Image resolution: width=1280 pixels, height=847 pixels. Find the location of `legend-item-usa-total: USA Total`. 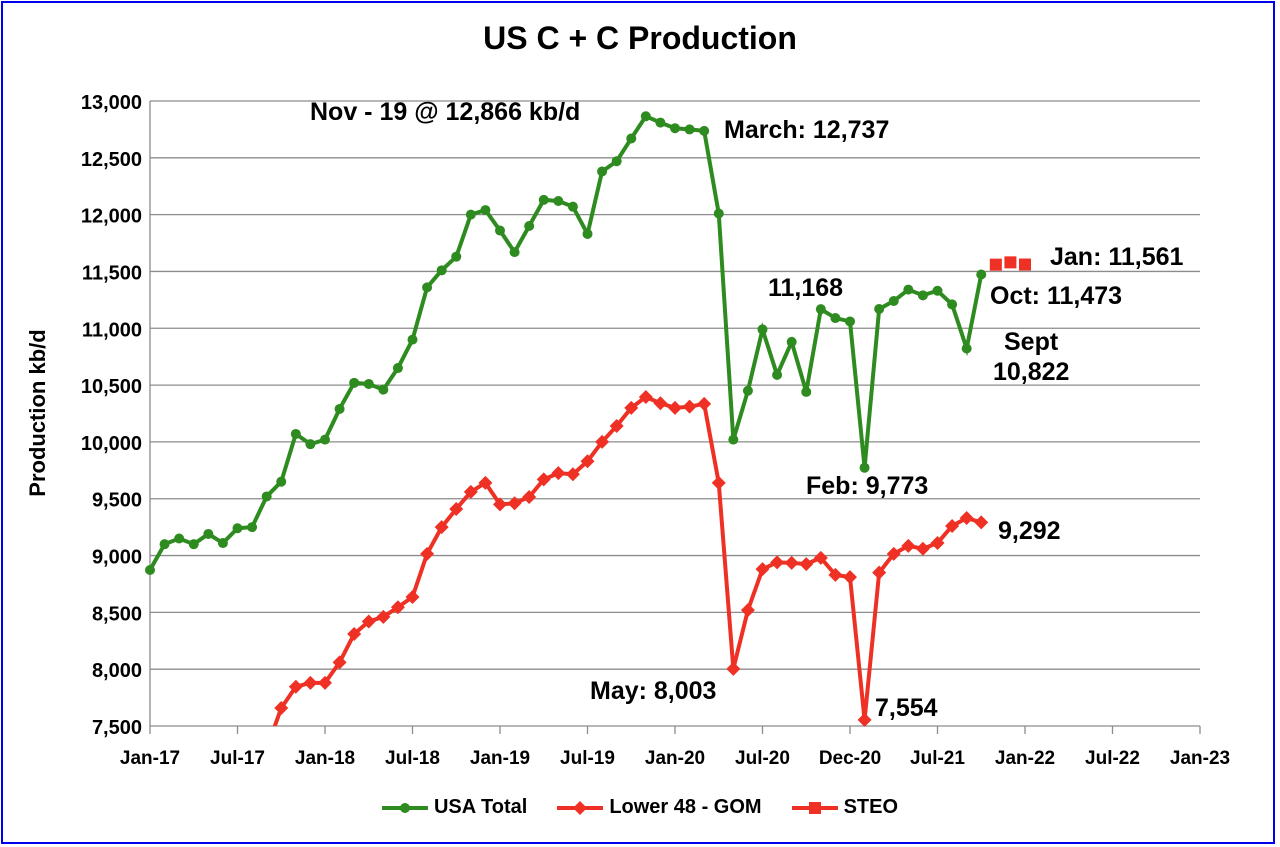

legend-item-usa-total: USA Total is located at coordinates (454, 807).